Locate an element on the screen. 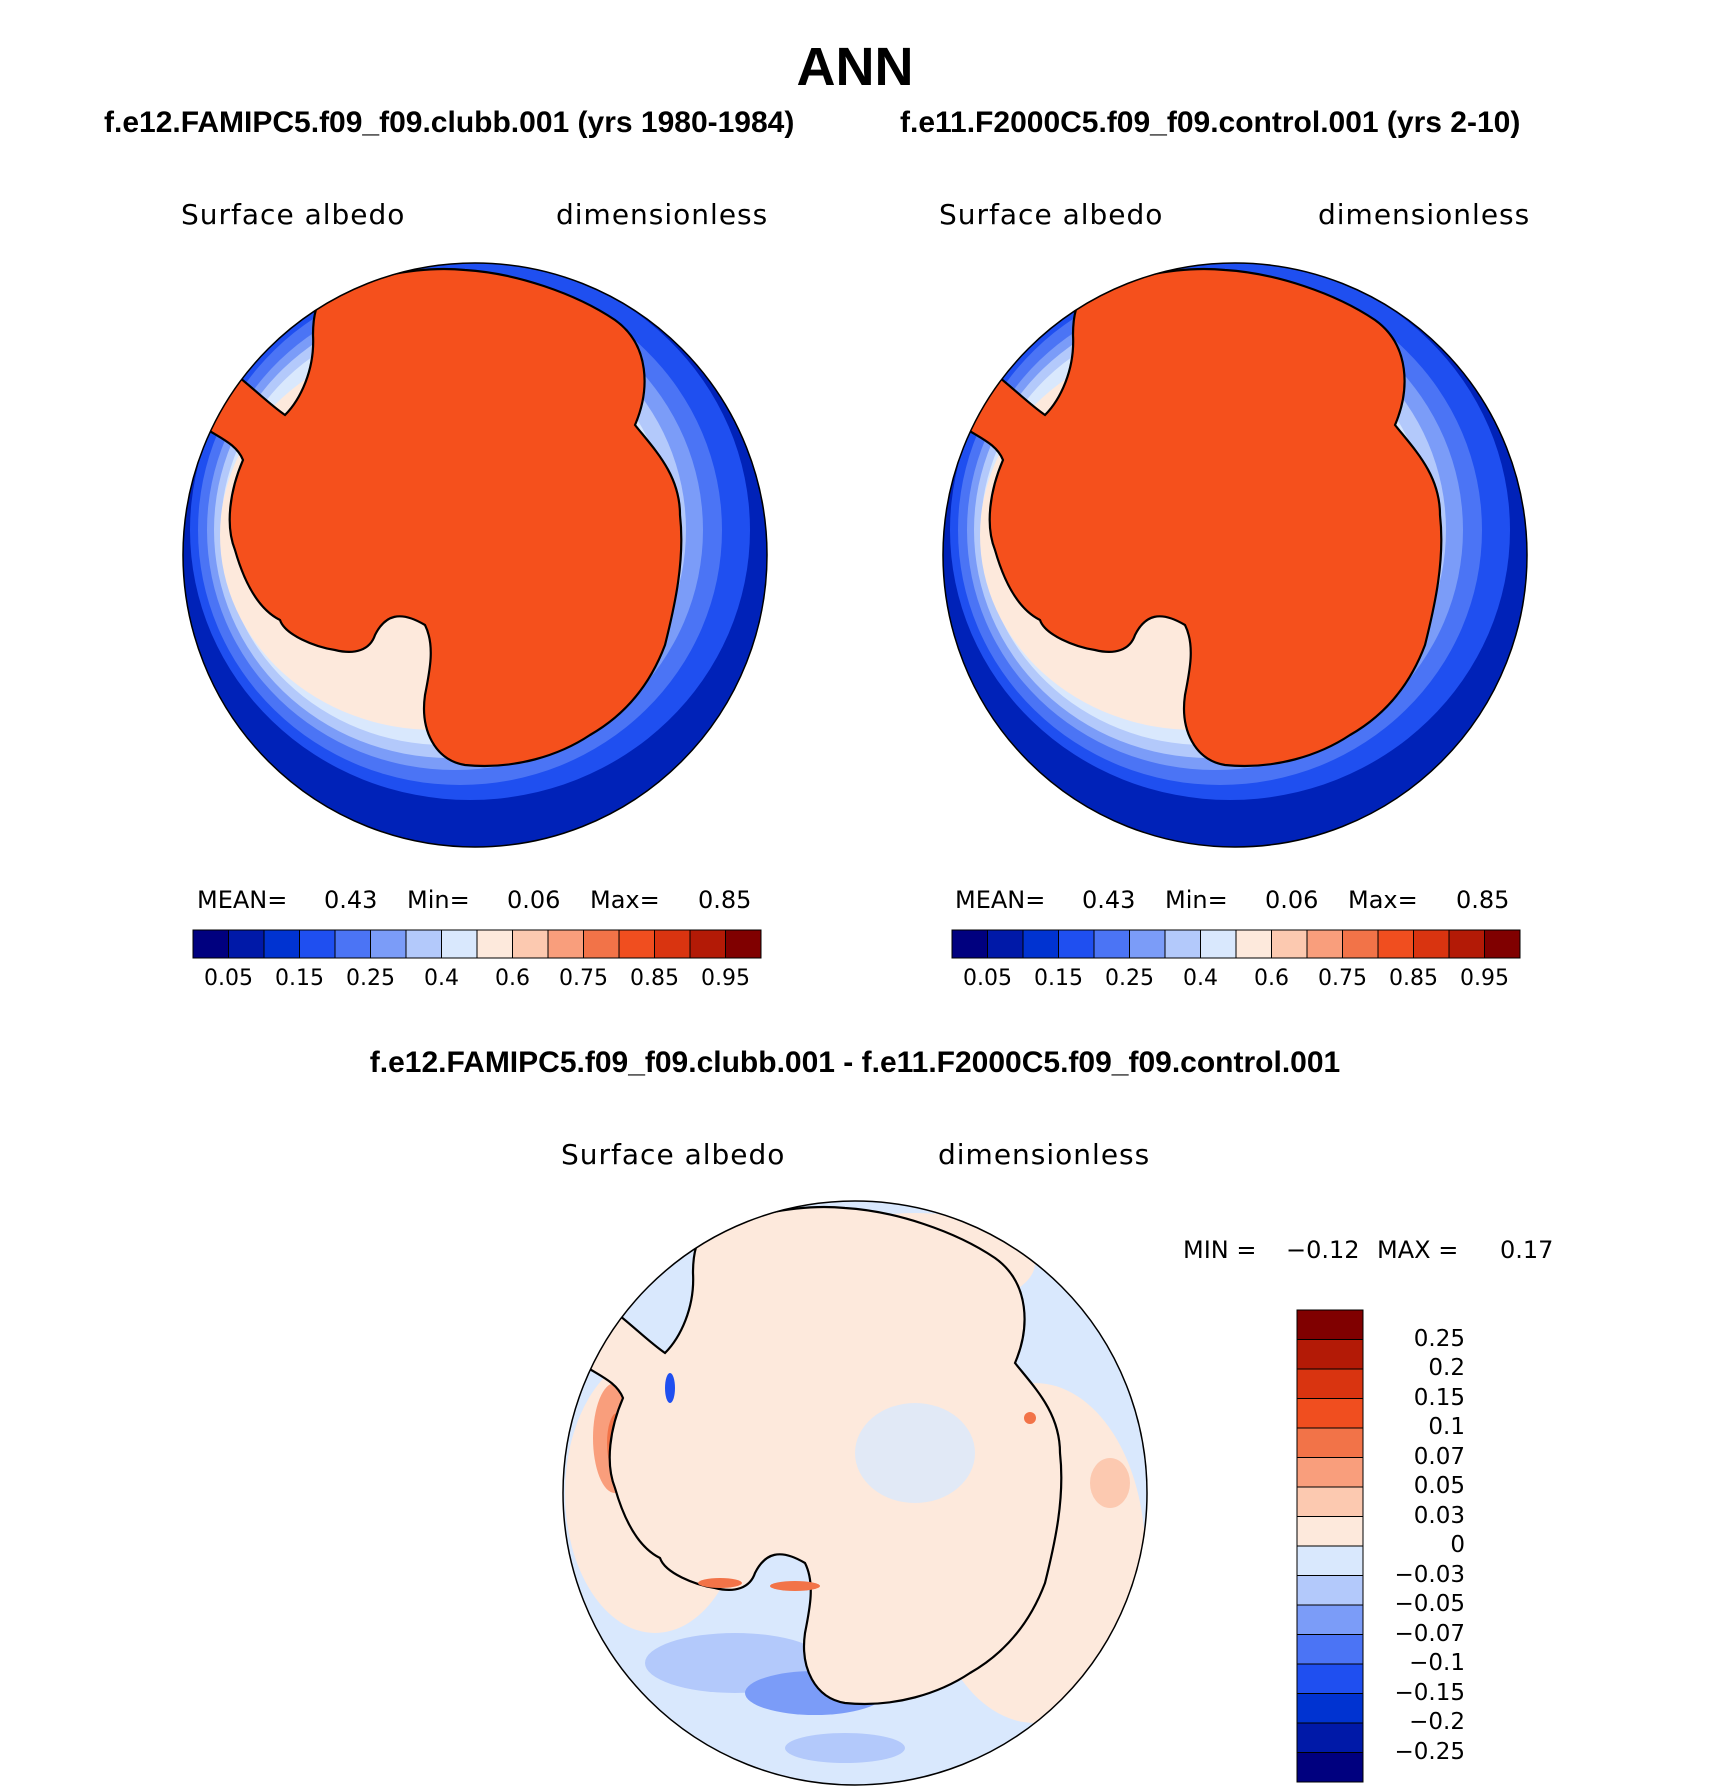 The height and width of the screenshot is (1788, 1710). panel3-max-value: 0.17 is located at coordinates (1527, 1250).